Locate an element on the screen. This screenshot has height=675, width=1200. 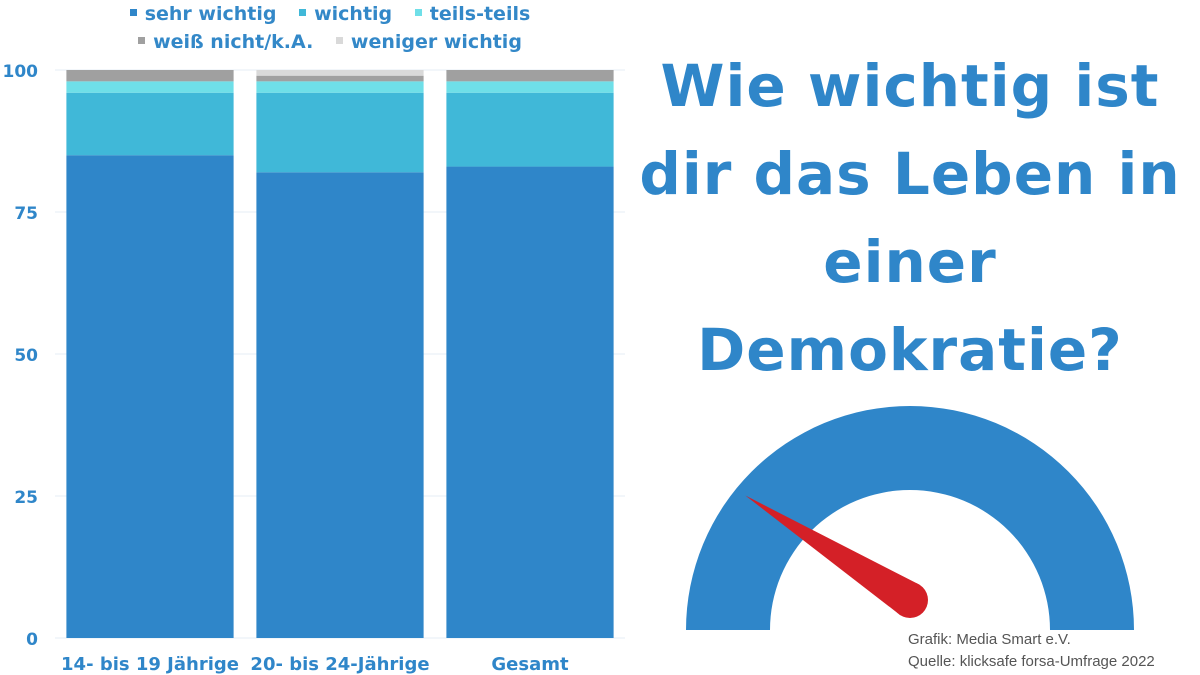
legend-item-sehr-wichtig: sehr wichtig is located at coordinates (203, 14).